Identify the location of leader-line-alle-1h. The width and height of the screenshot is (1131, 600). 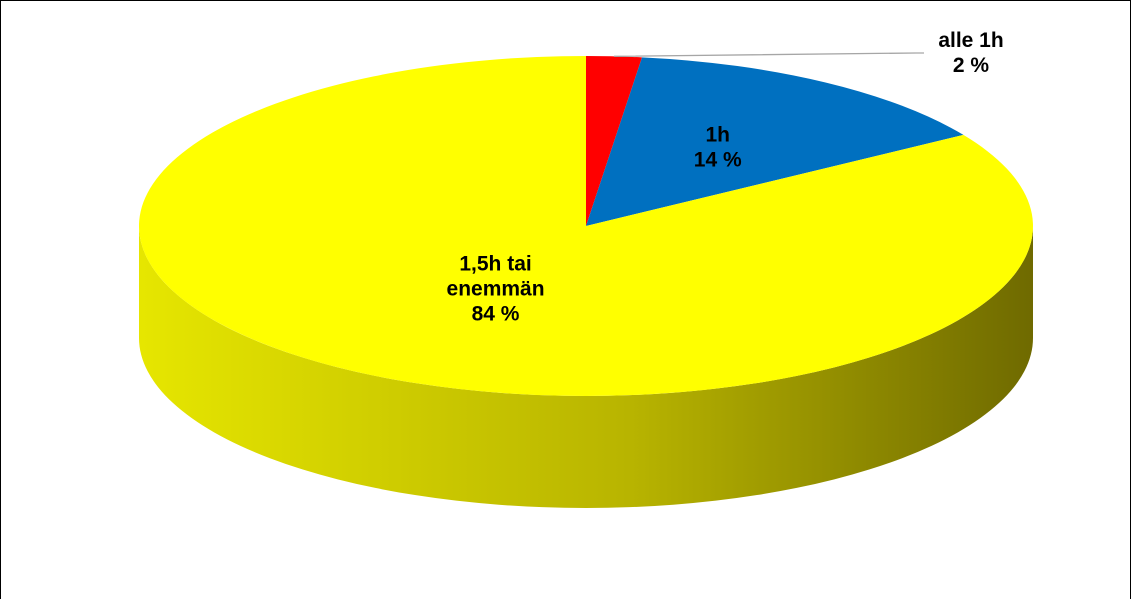
(769, 54).